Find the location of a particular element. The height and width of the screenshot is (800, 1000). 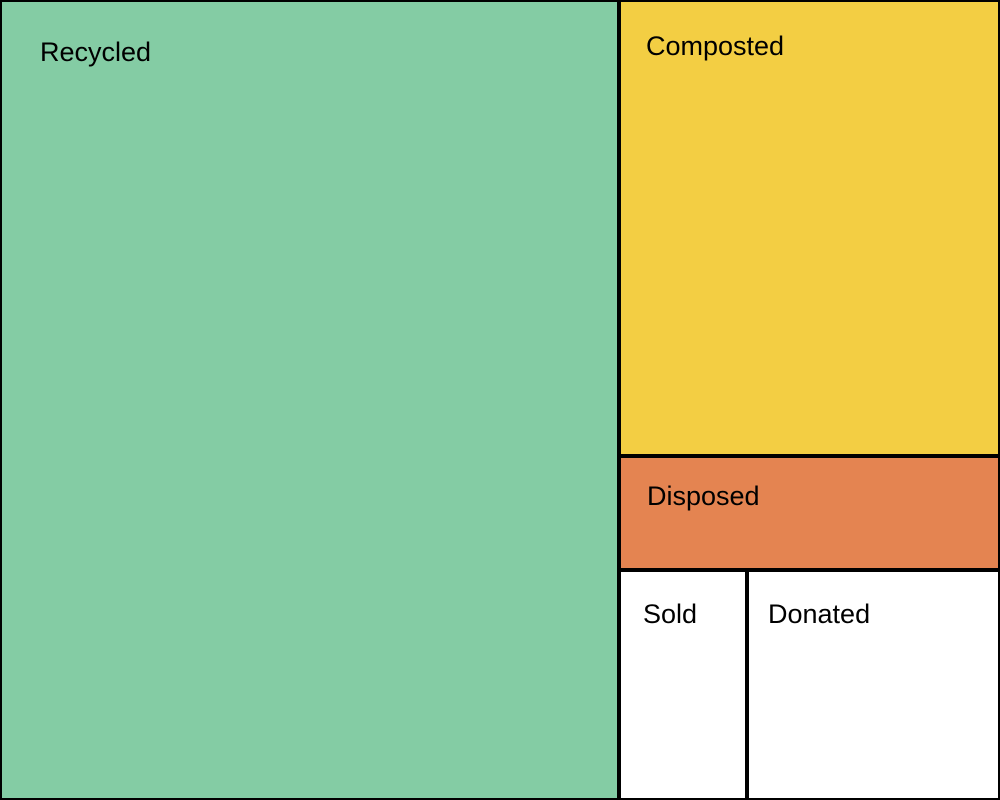

tile-label-donated: Donated is located at coordinates (819, 614).